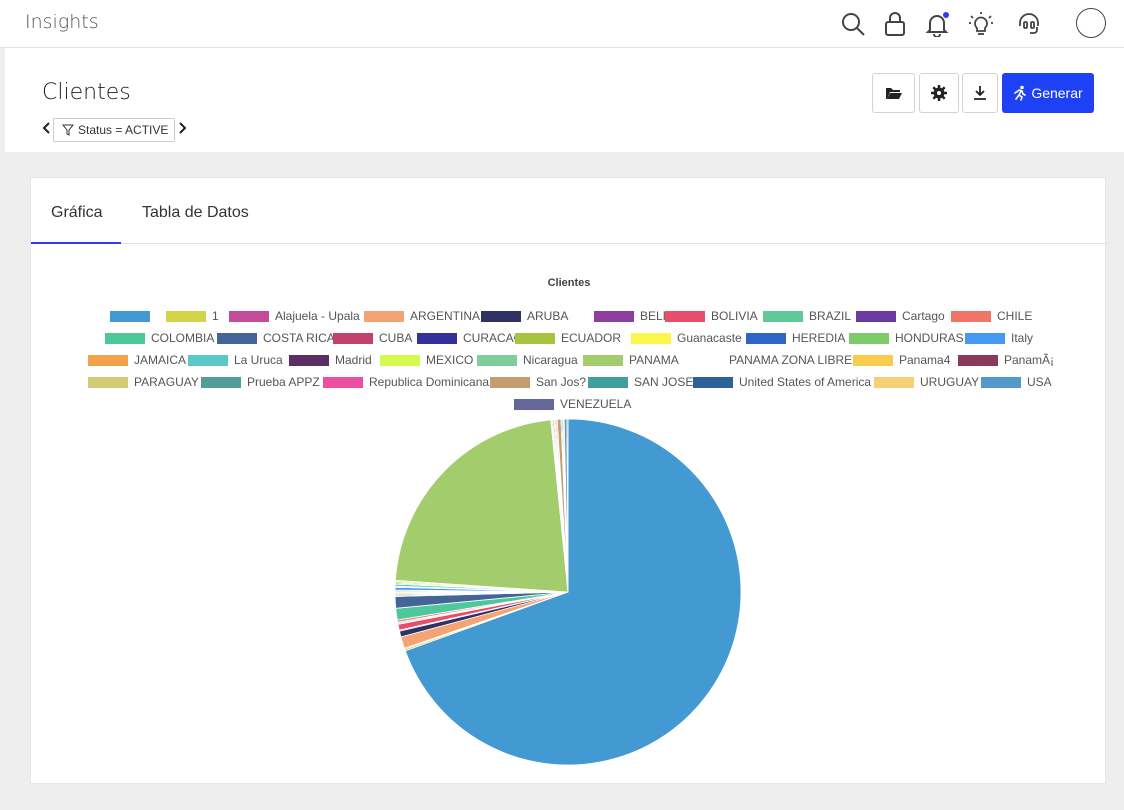  Describe the element at coordinates (182, 128) in the screenshot. I see `chevron-right-icon` at that location.